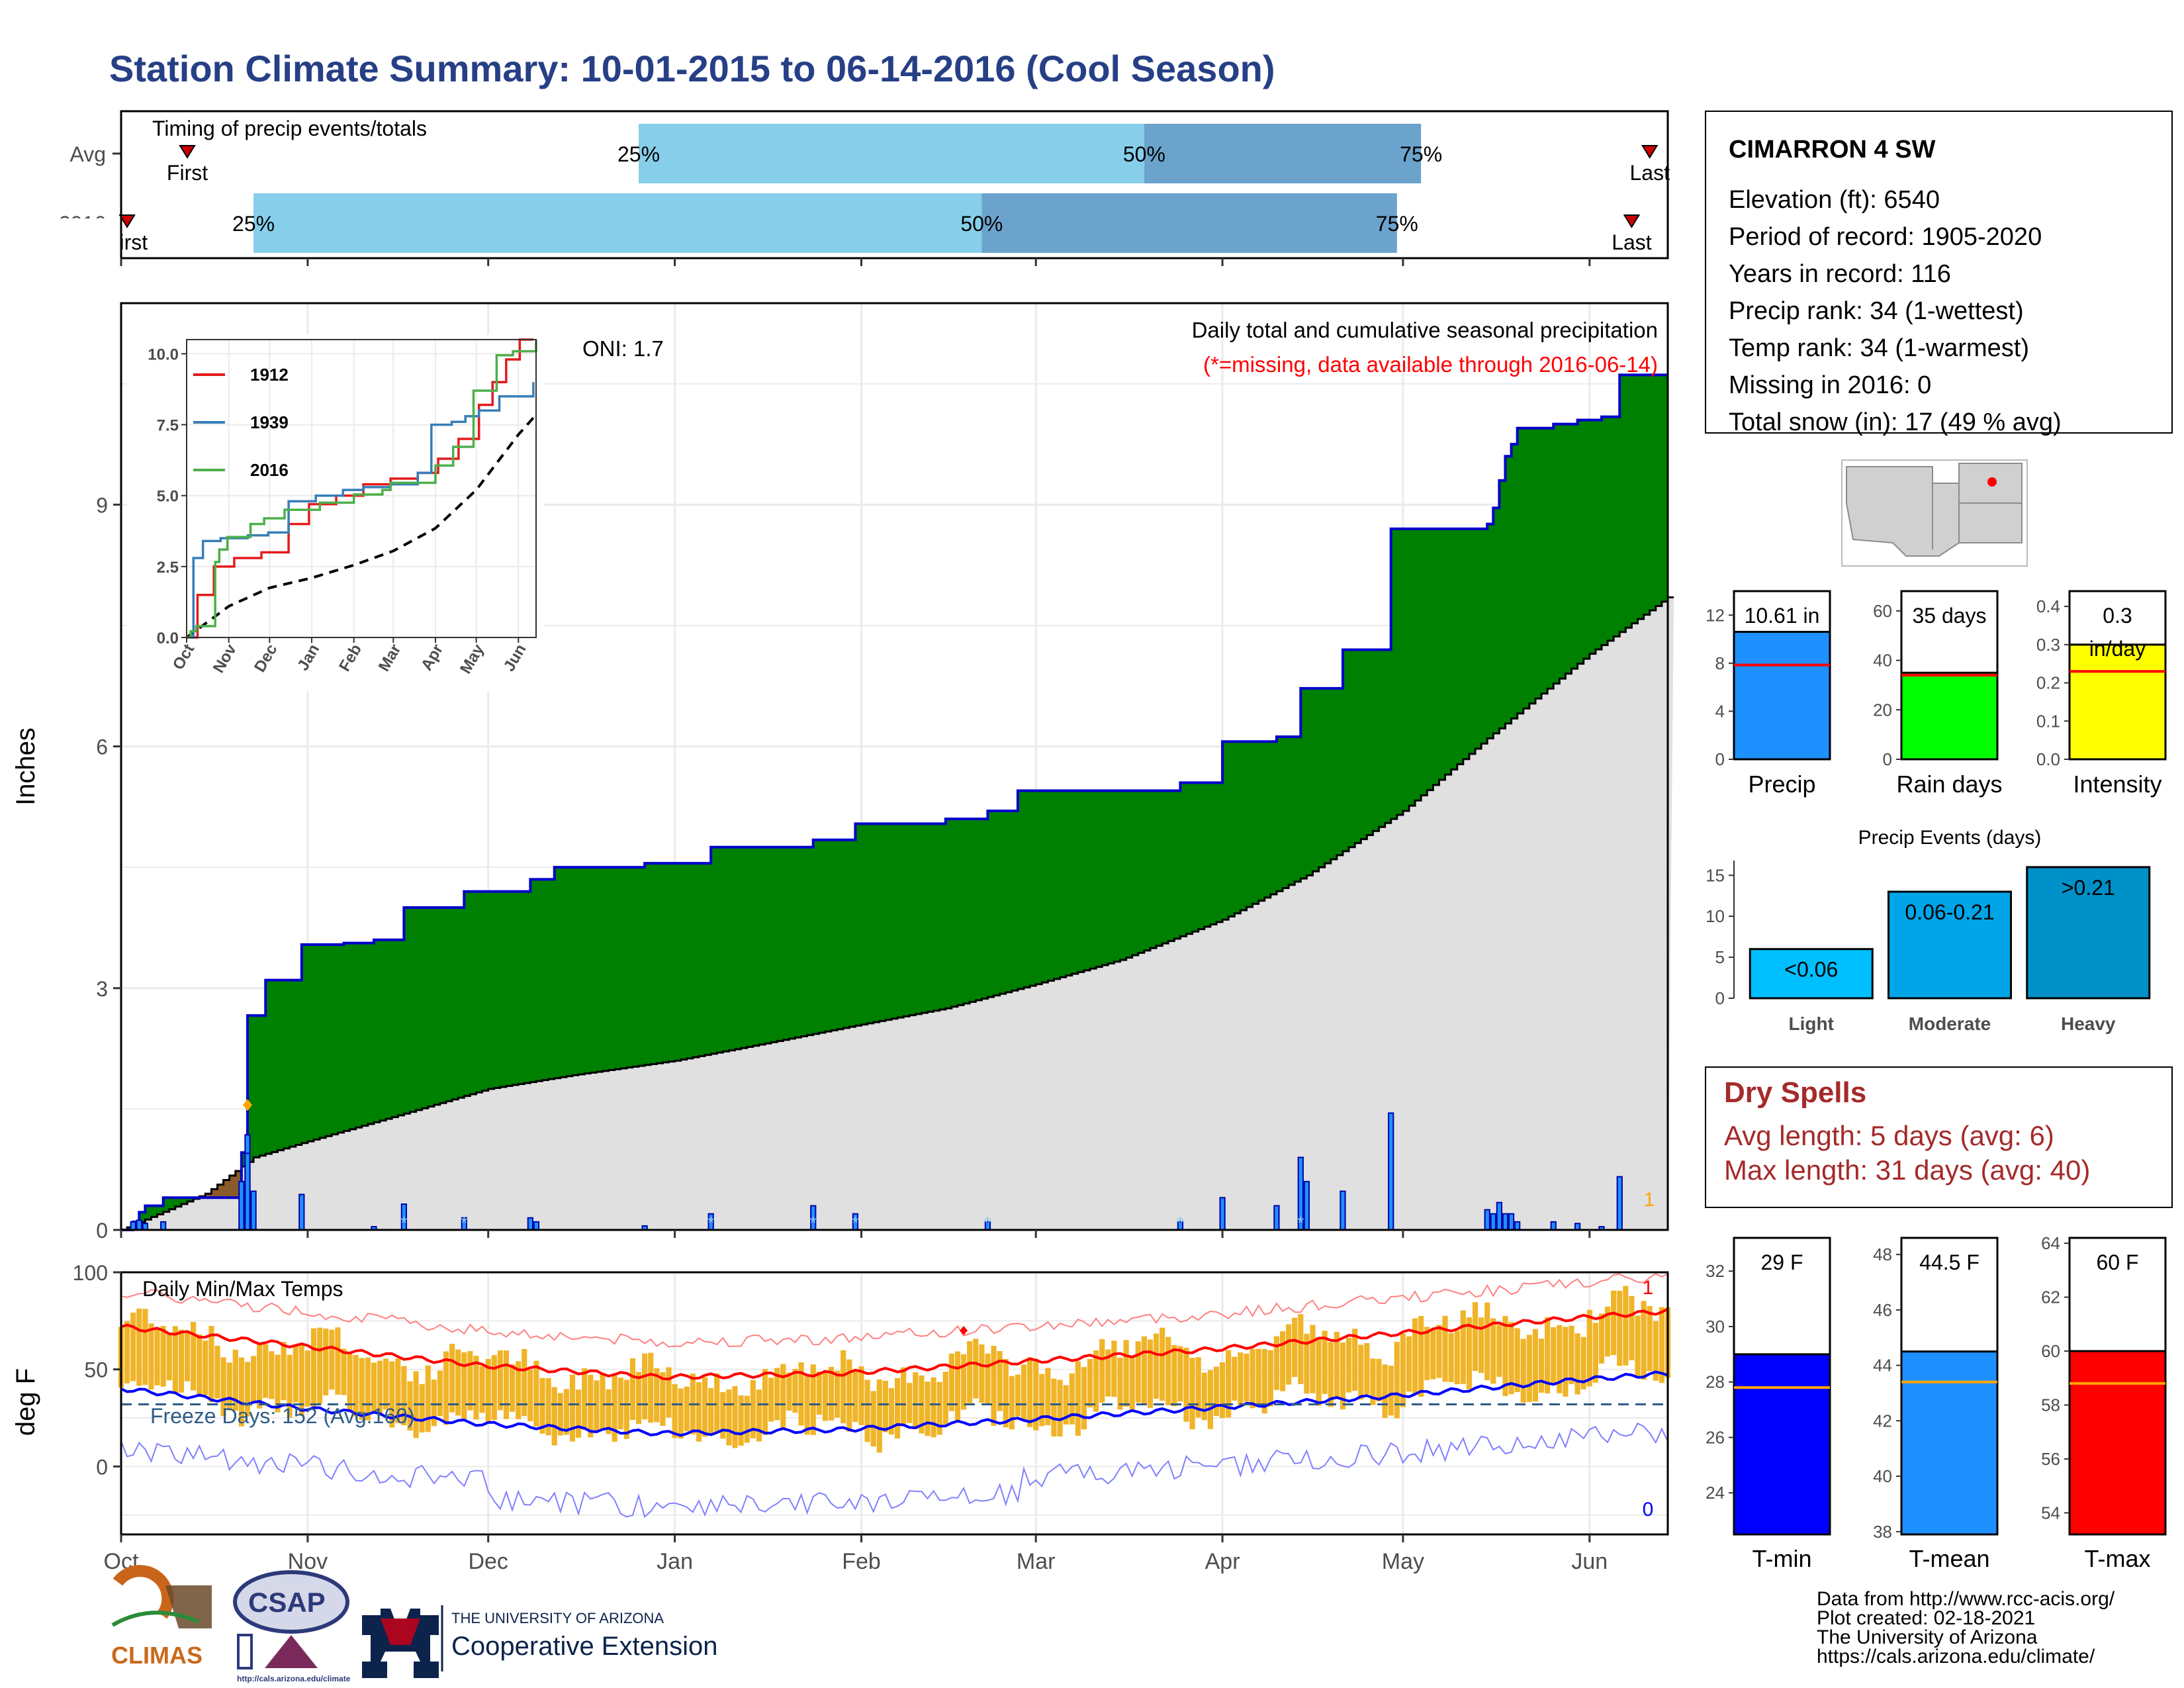 The height and width of the screenshot is (1688, 2184). I want to click on inset-y-tick-label: 10.0, so click(163, 354).